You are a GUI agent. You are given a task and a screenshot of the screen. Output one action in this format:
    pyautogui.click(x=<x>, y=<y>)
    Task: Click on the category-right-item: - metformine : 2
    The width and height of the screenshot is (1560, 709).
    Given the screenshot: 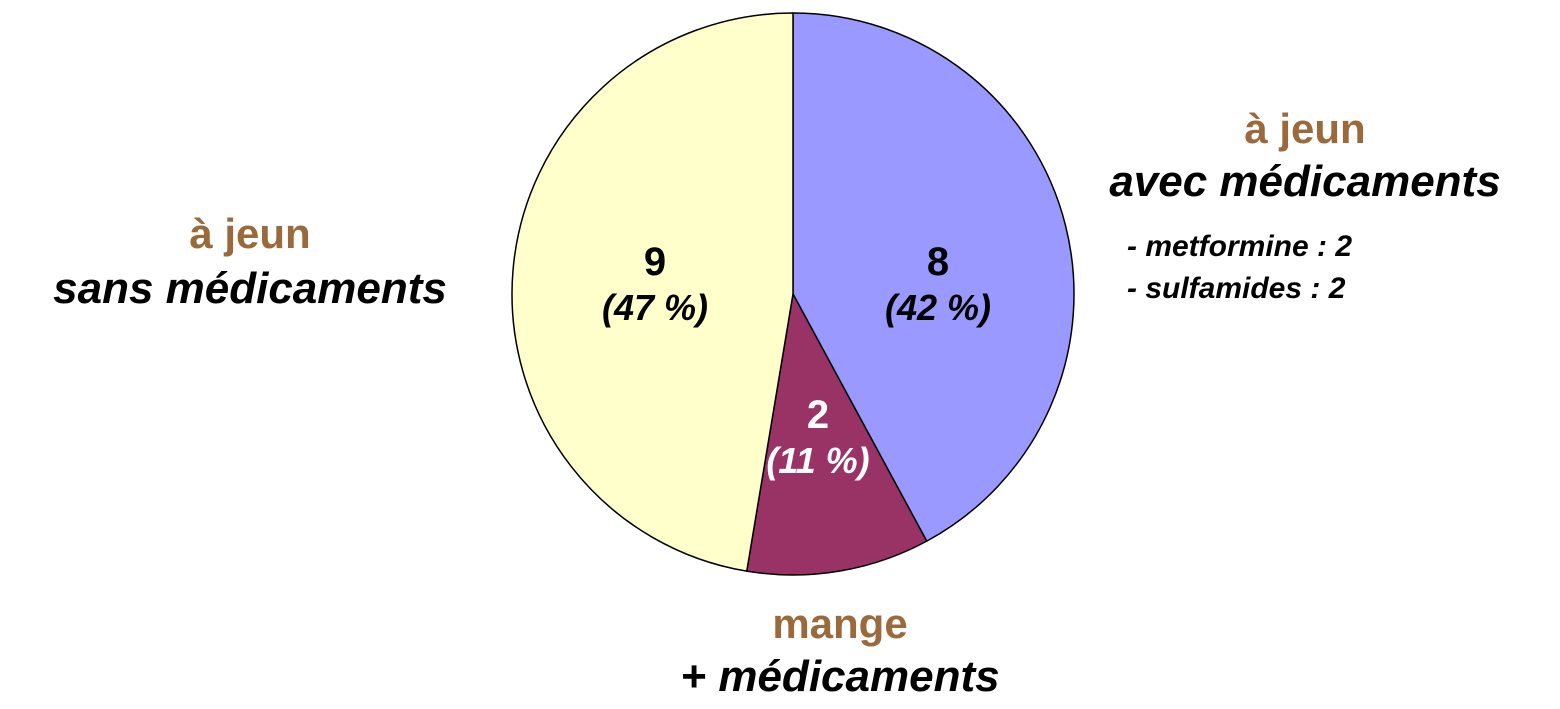 What is the action you would take?
    pyautogui.click(x=1240, y=246)
    